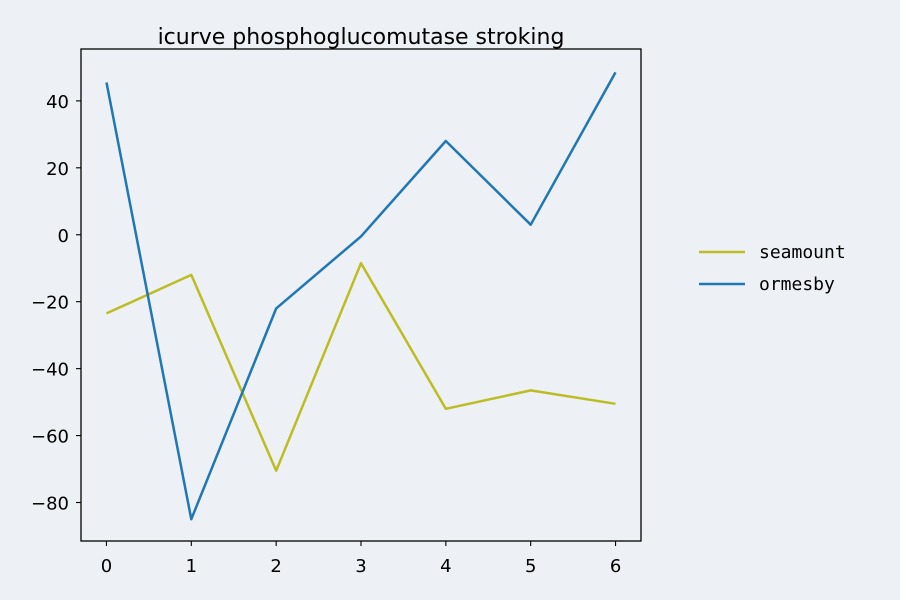  Describe the element at coordinates (530, 566) in the screenshot. I see `x-tick-label: 5` at that location.